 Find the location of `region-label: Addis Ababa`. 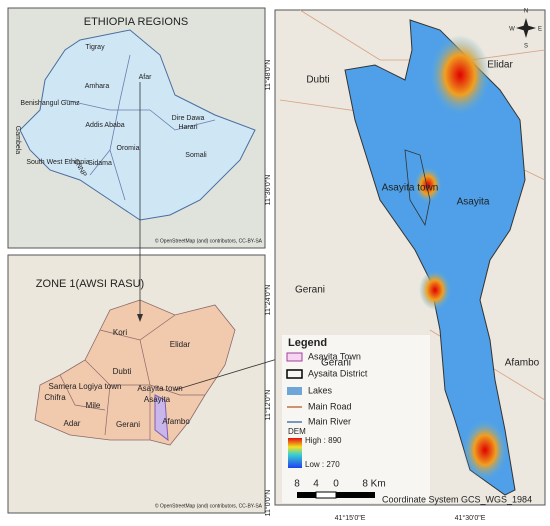

region-label: Addis Ababa is located at coordinates (104, 125).